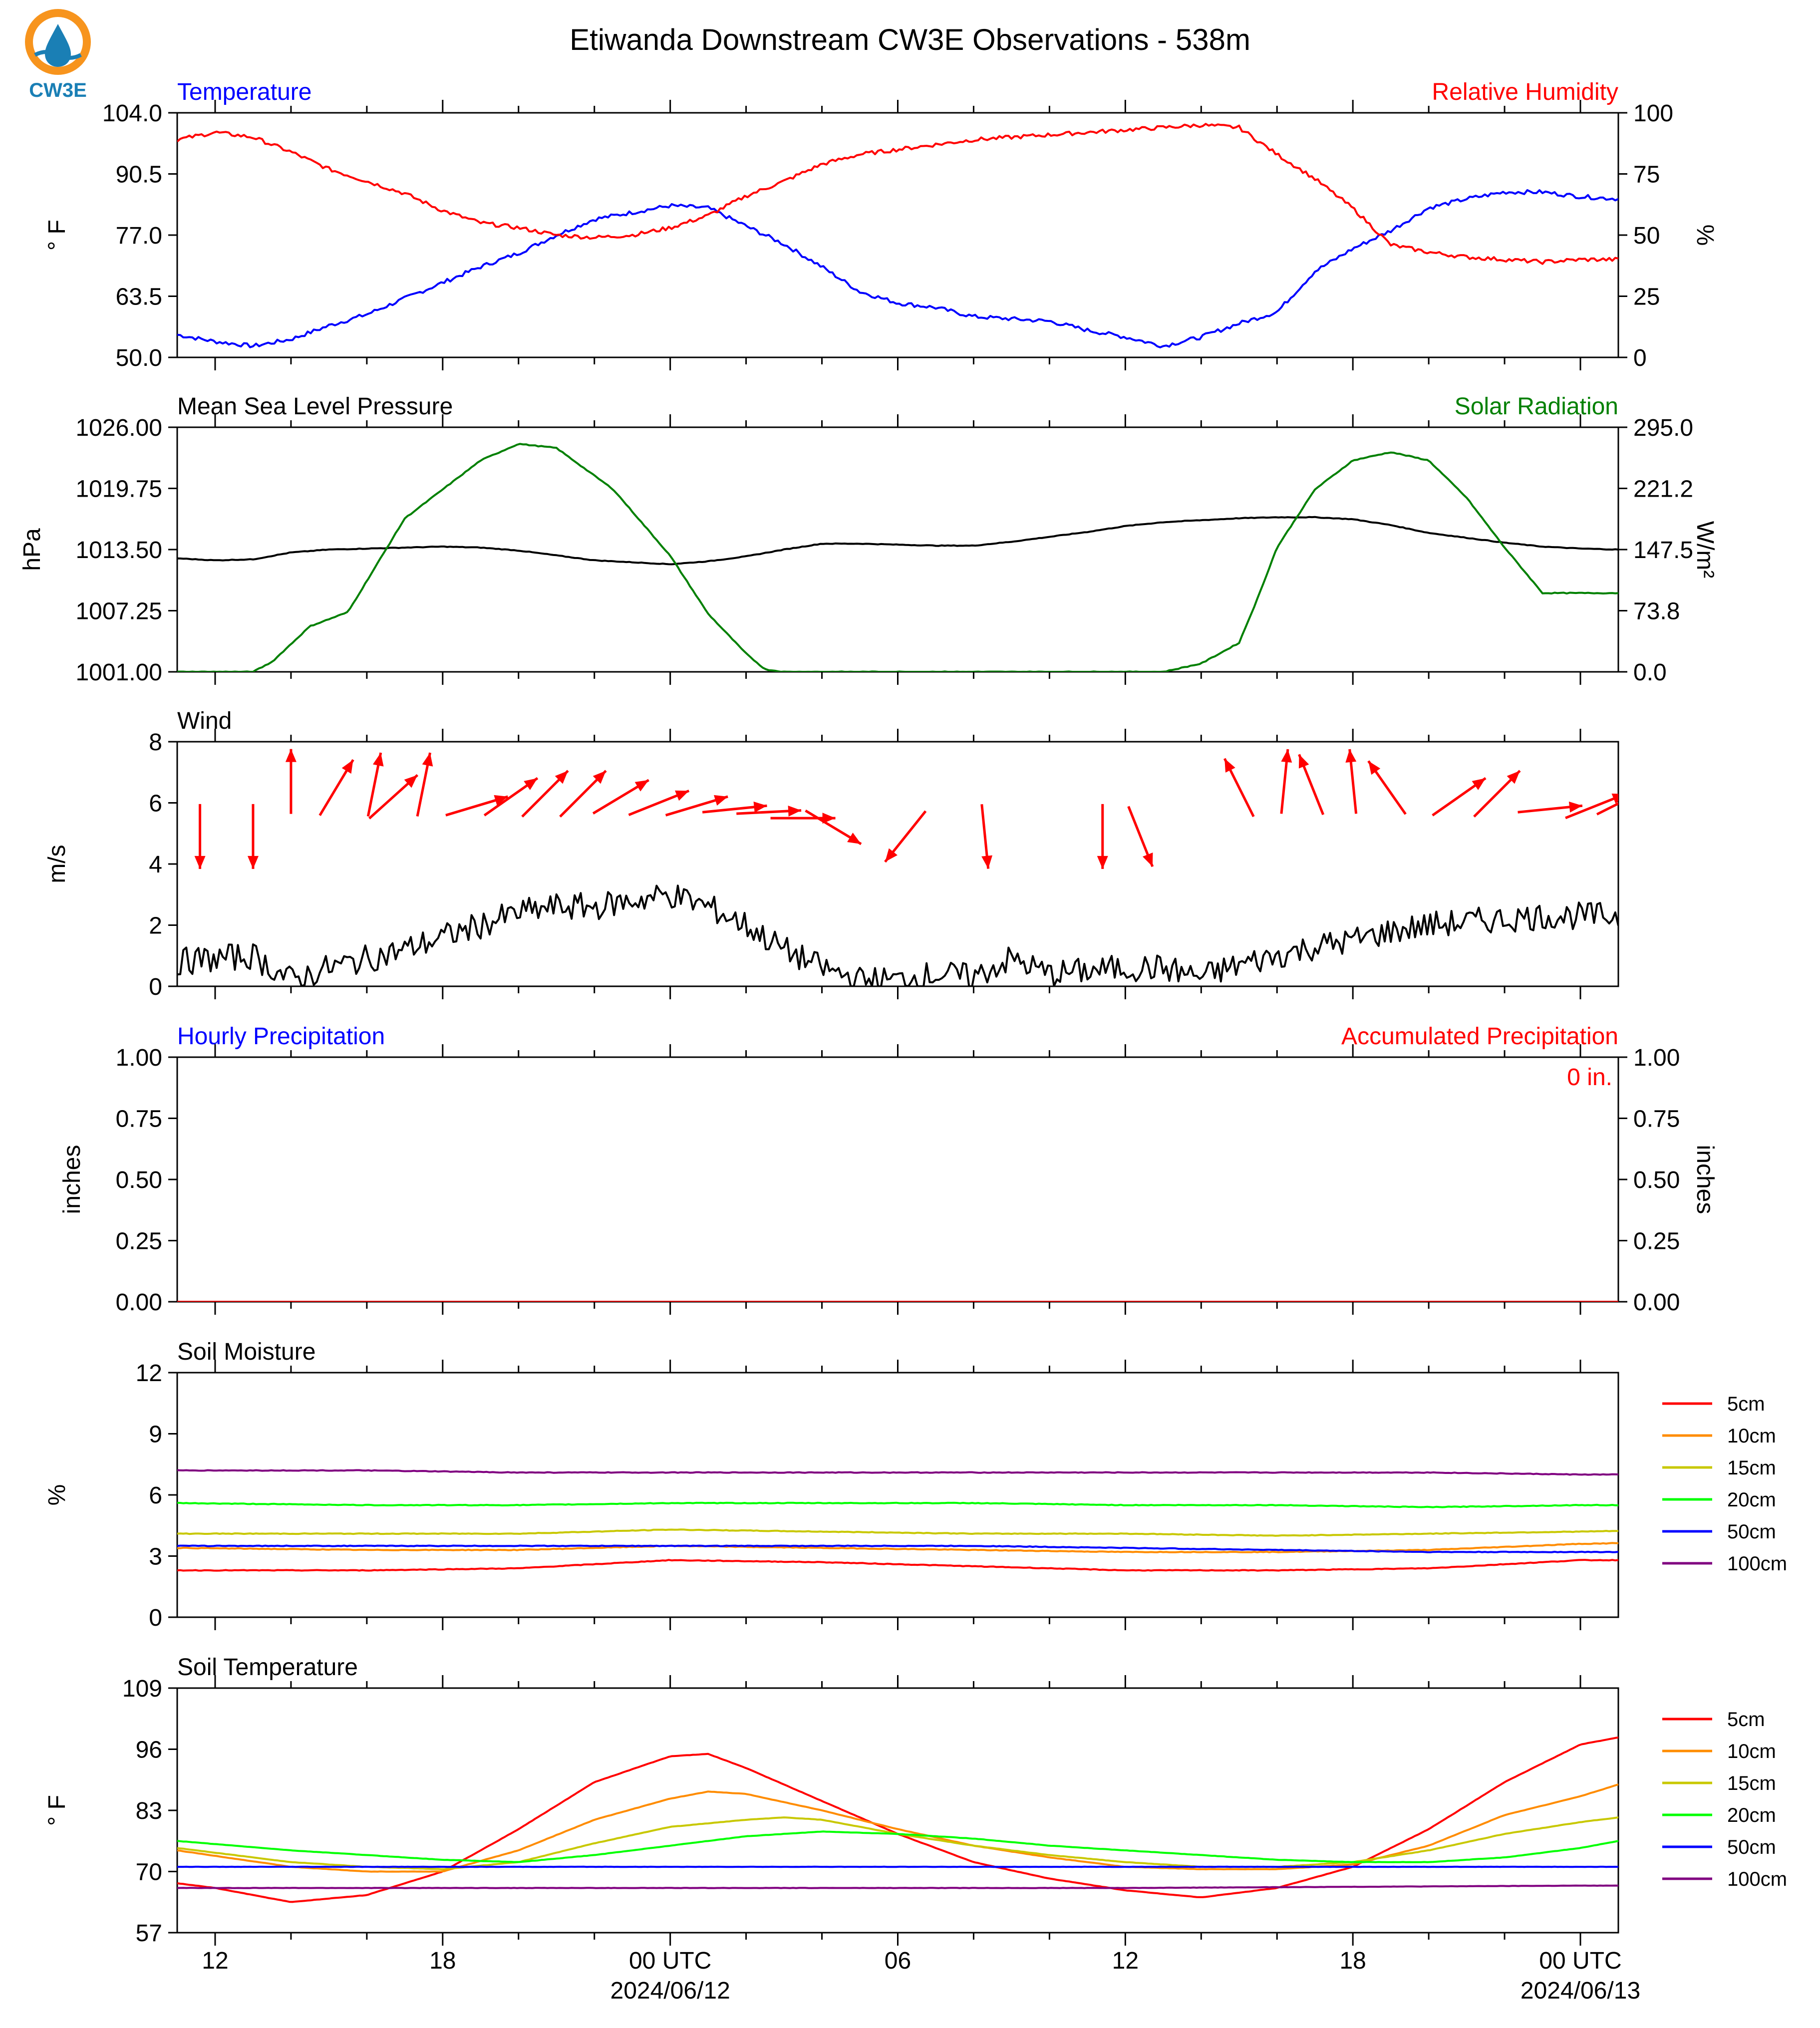 This screenshot has height=2028, width=1820. I want to click on y-tick-label: 50.0, so click(139, 358).